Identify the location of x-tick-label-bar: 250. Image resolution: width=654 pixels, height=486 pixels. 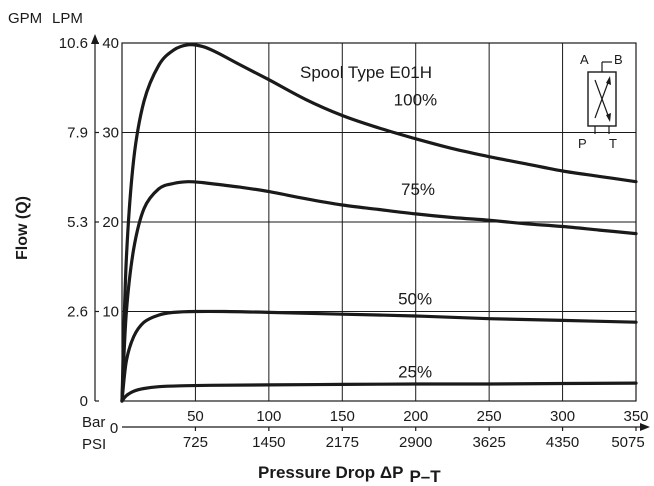
(489, 416).